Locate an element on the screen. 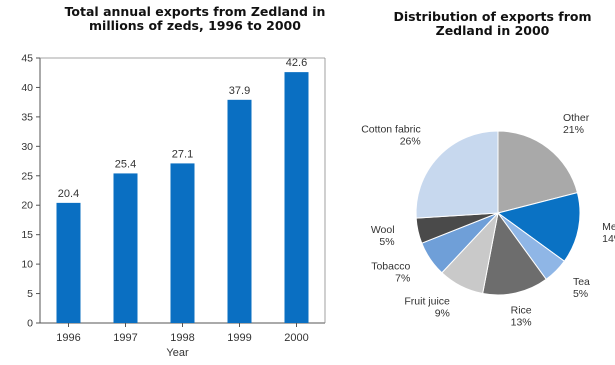  y-tick-label: 35 is located at coordinates (27, 117).